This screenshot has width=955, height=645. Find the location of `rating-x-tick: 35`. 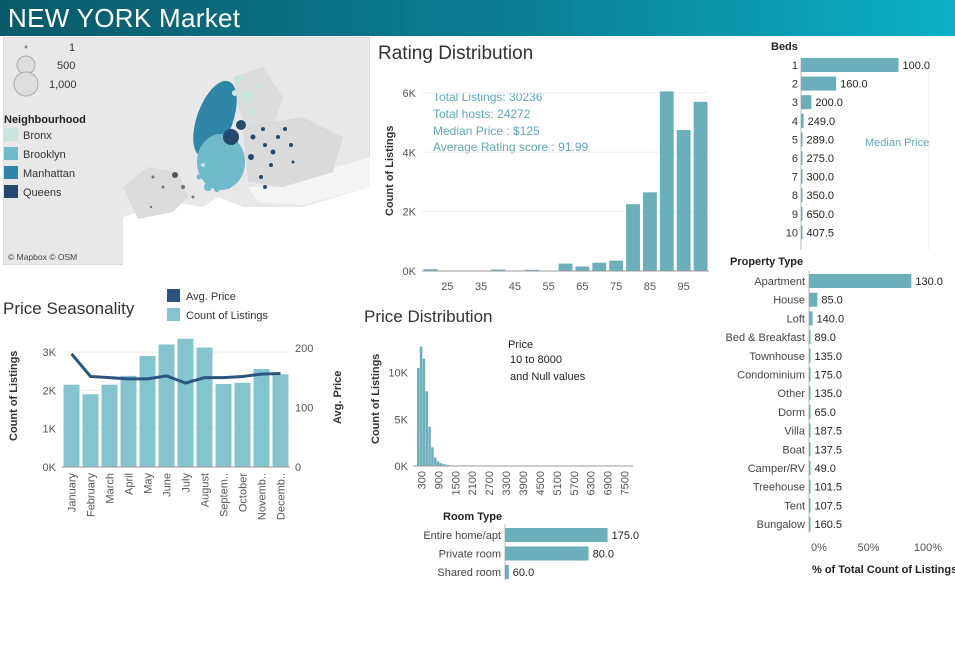

rating-x-tick: 35 is located at coordinates (481, 287).